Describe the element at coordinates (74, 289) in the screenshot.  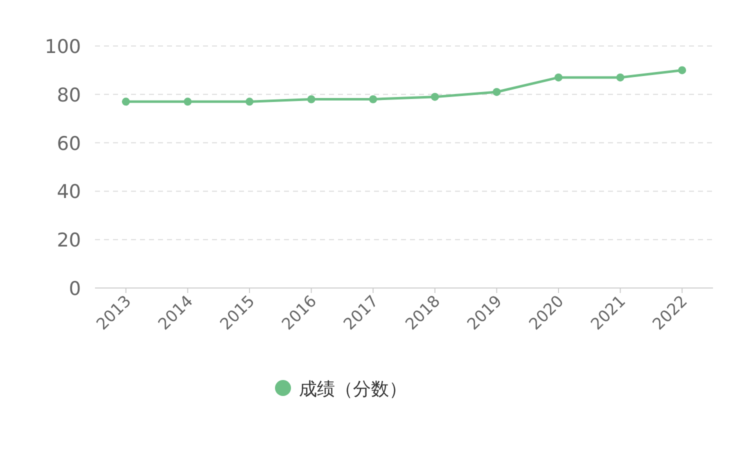
I see `y-tick-label: 0` at that location.